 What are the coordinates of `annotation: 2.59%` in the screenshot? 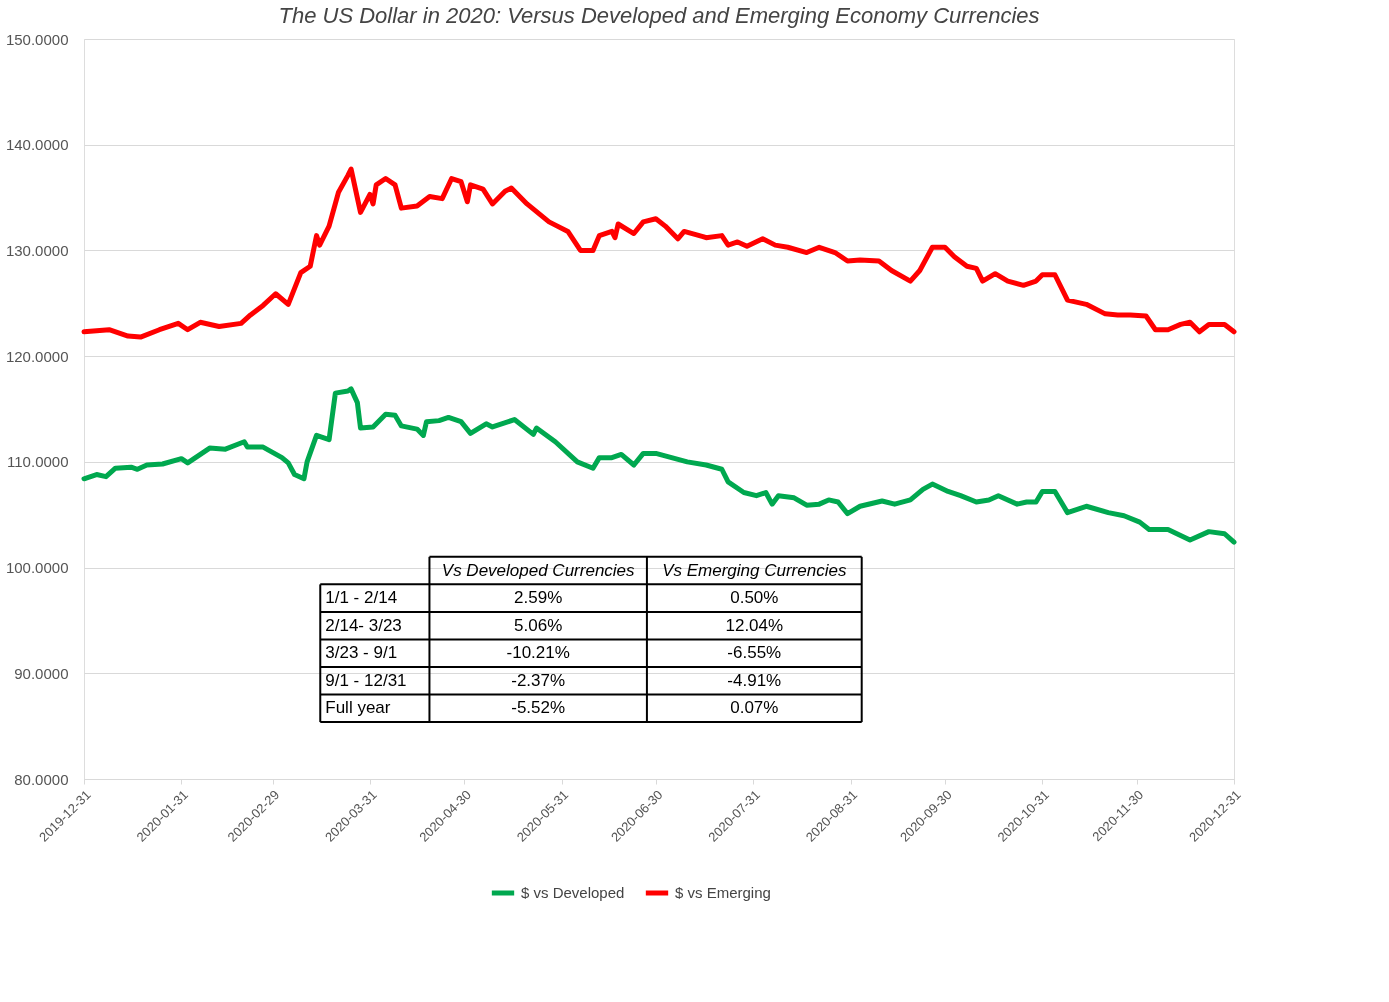 It's located at (538, 598).